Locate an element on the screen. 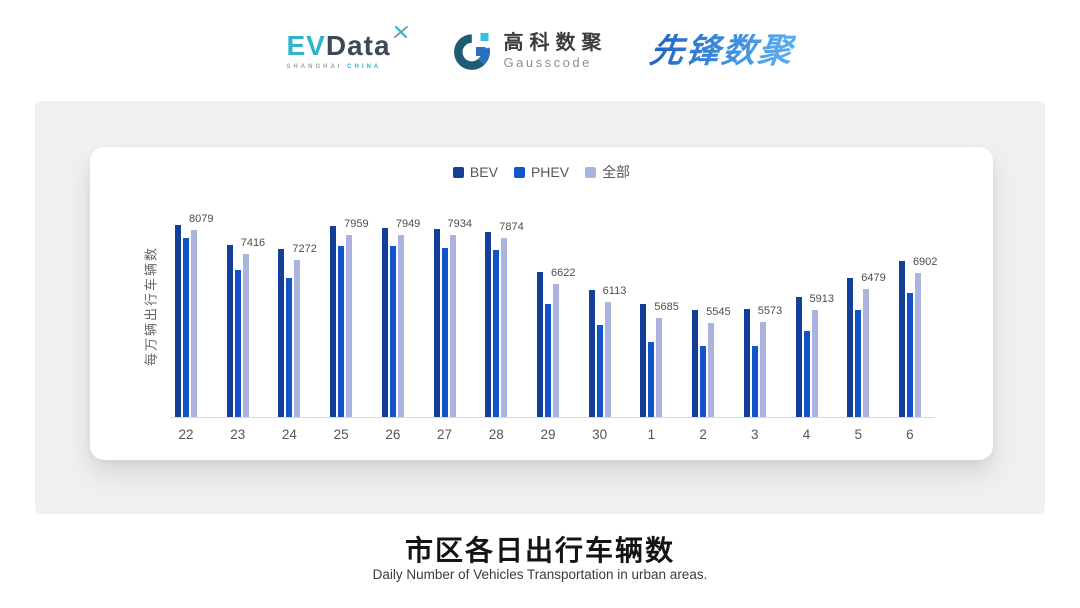 The width and height of the screenshot is (1080, 608). legend-label-全部: 全部 is located at coordinates (616, 172).